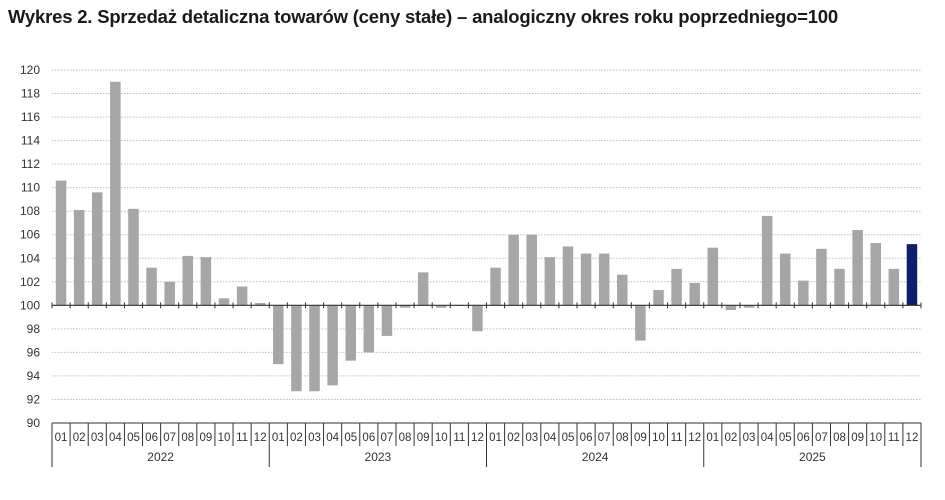  I want to click on y-tick-label: 112, so click(30, 164).